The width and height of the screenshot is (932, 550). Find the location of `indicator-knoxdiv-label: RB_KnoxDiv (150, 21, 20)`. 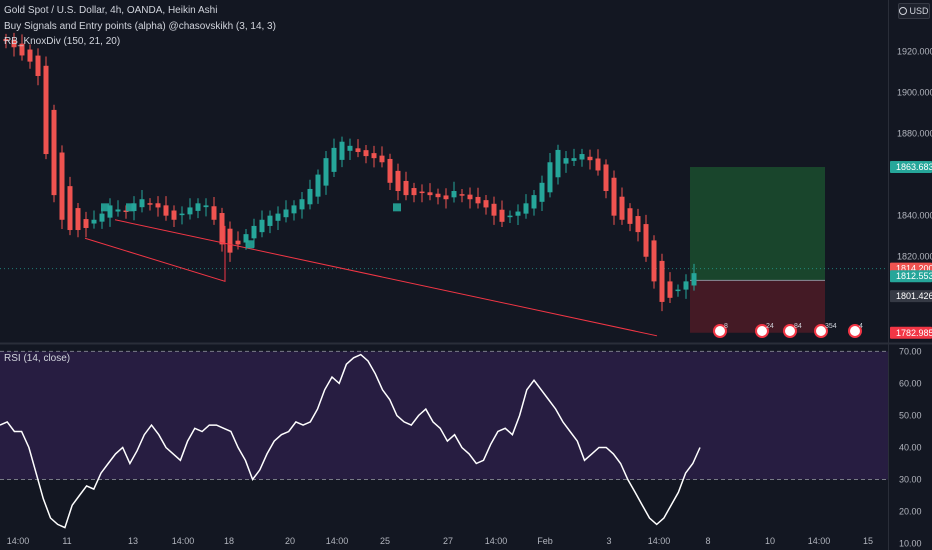

indicator-knoxdiv-label: RB_KnoxDiv (150, 21, 20) is located at coordinates (62, 41).